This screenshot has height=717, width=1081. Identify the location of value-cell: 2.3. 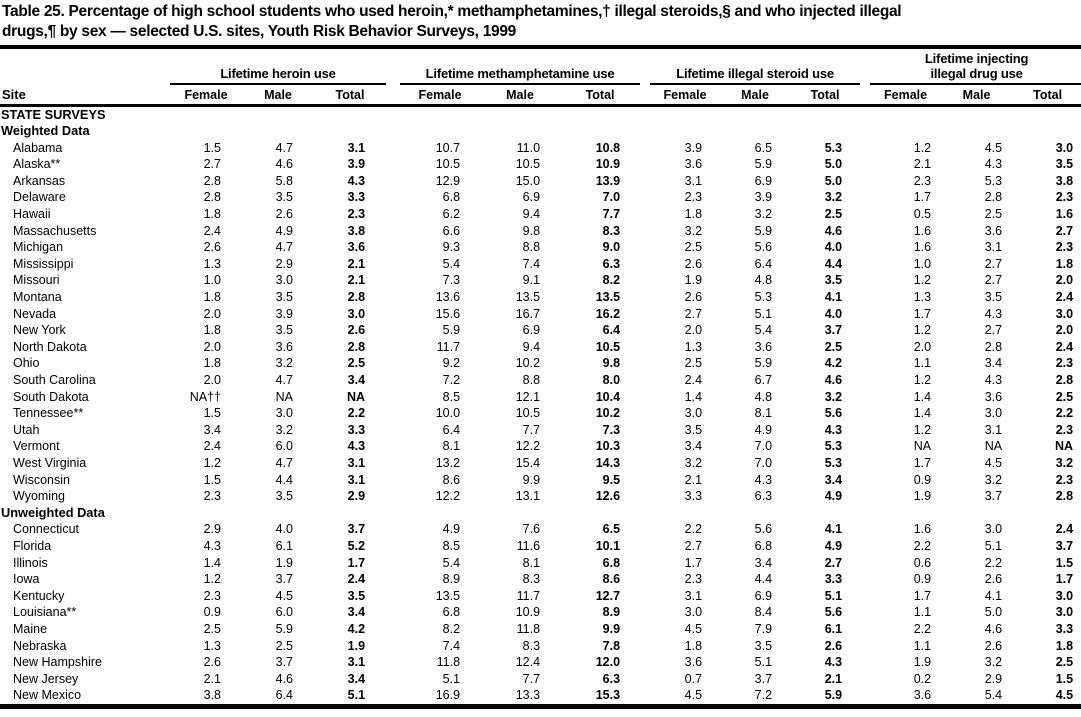
(1064, 429).